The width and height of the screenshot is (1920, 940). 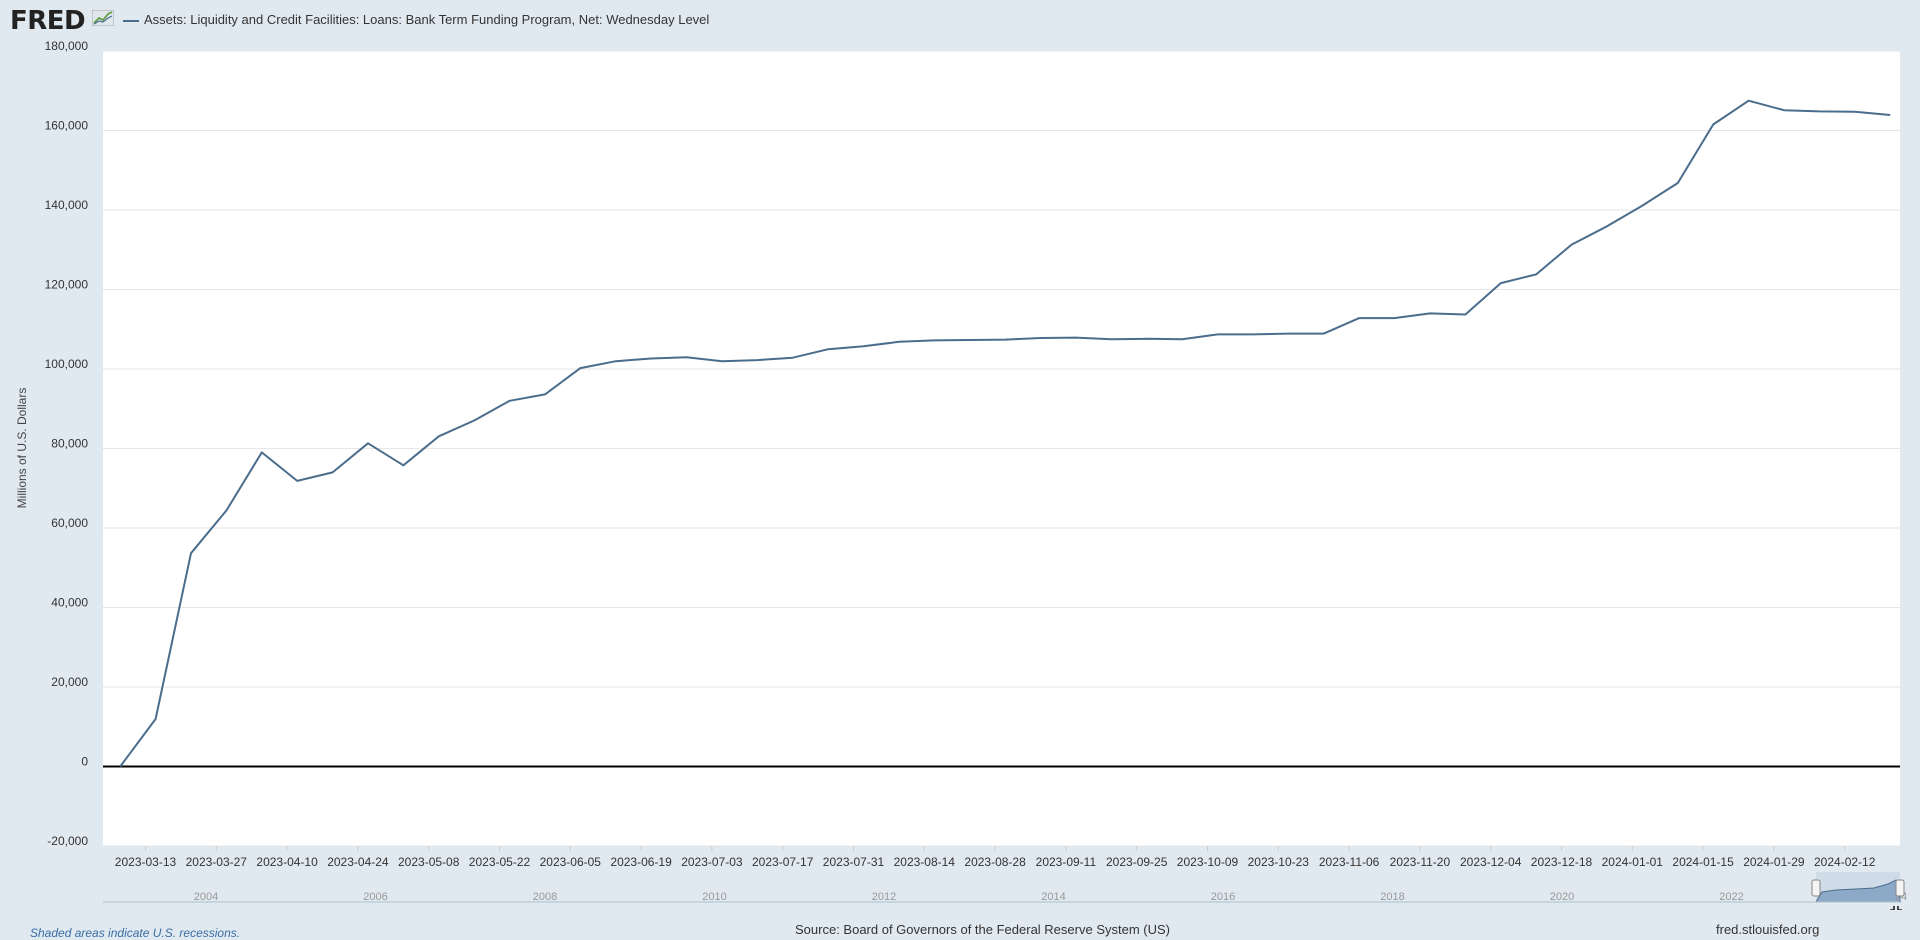 What do you see at coordinates (146, 862) in the screenshot?
I see `x-tick-label: 2023-03-13` at bounding box center [146, 862].